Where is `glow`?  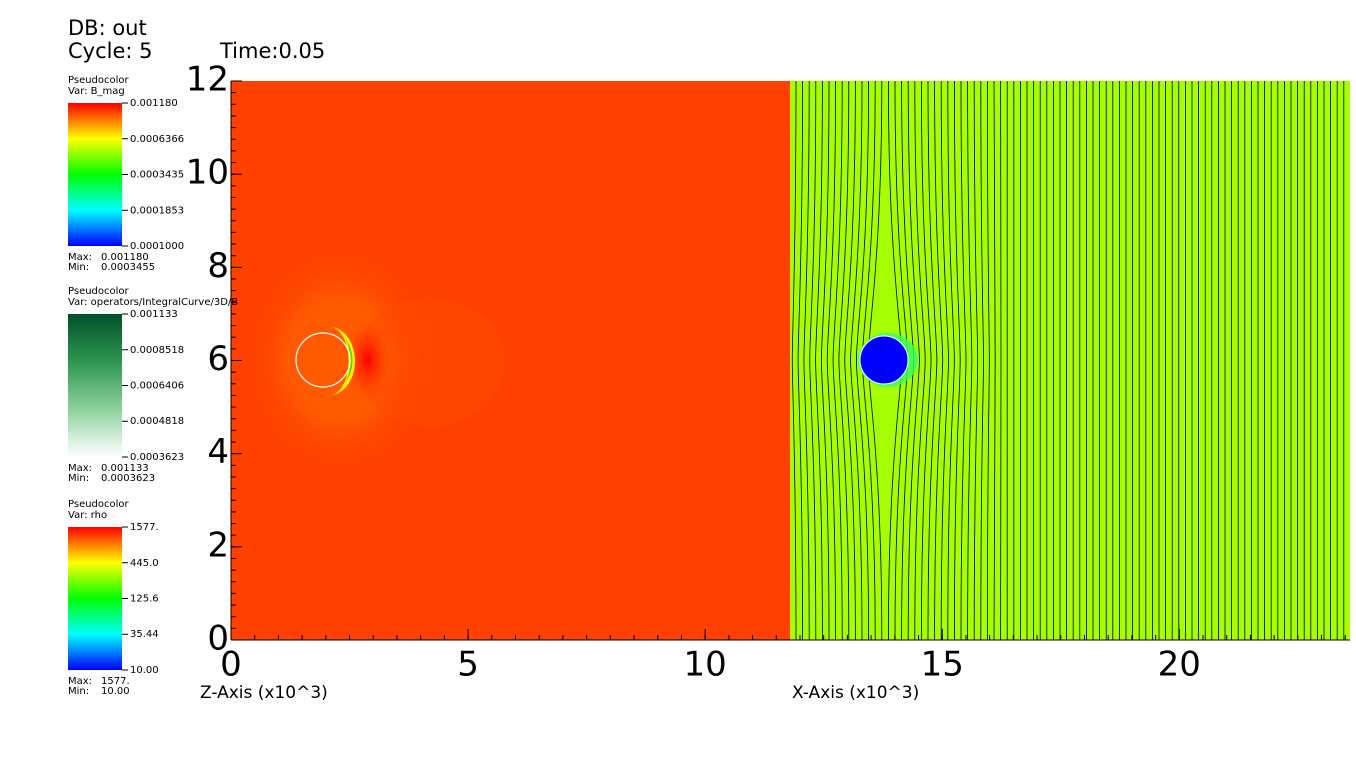
glow is located at coordinates (368, 360).